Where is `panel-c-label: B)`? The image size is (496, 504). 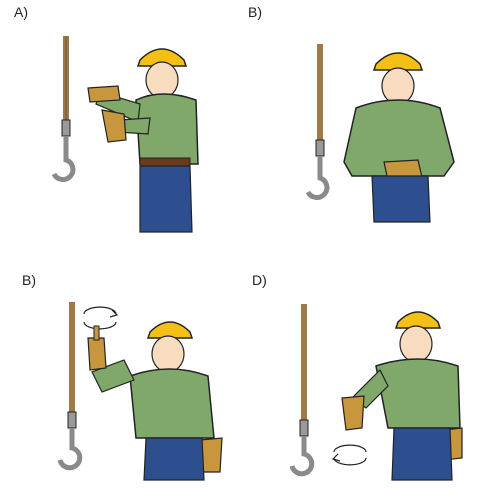
panel-c-label: B) is located at coordinates (29, 280).